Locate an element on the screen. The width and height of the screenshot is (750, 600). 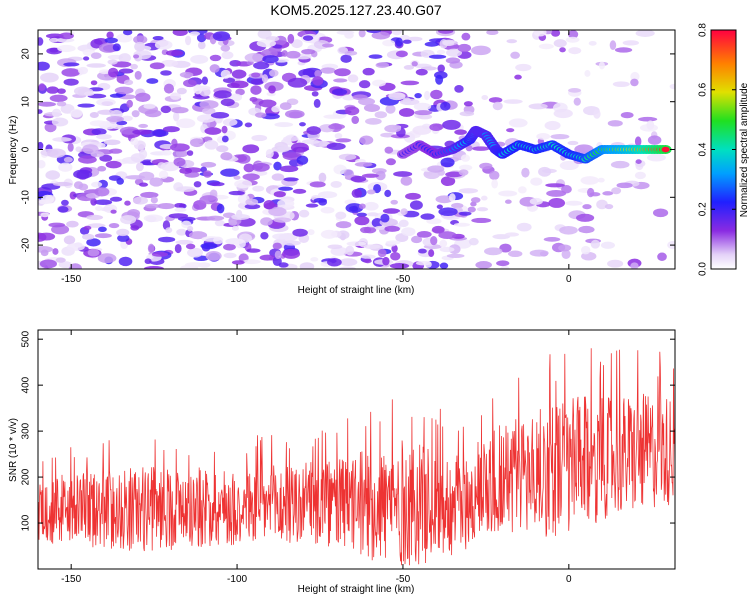
spectrogram-y-label: Frequency (Hz) is located at coordinates (13, 150).